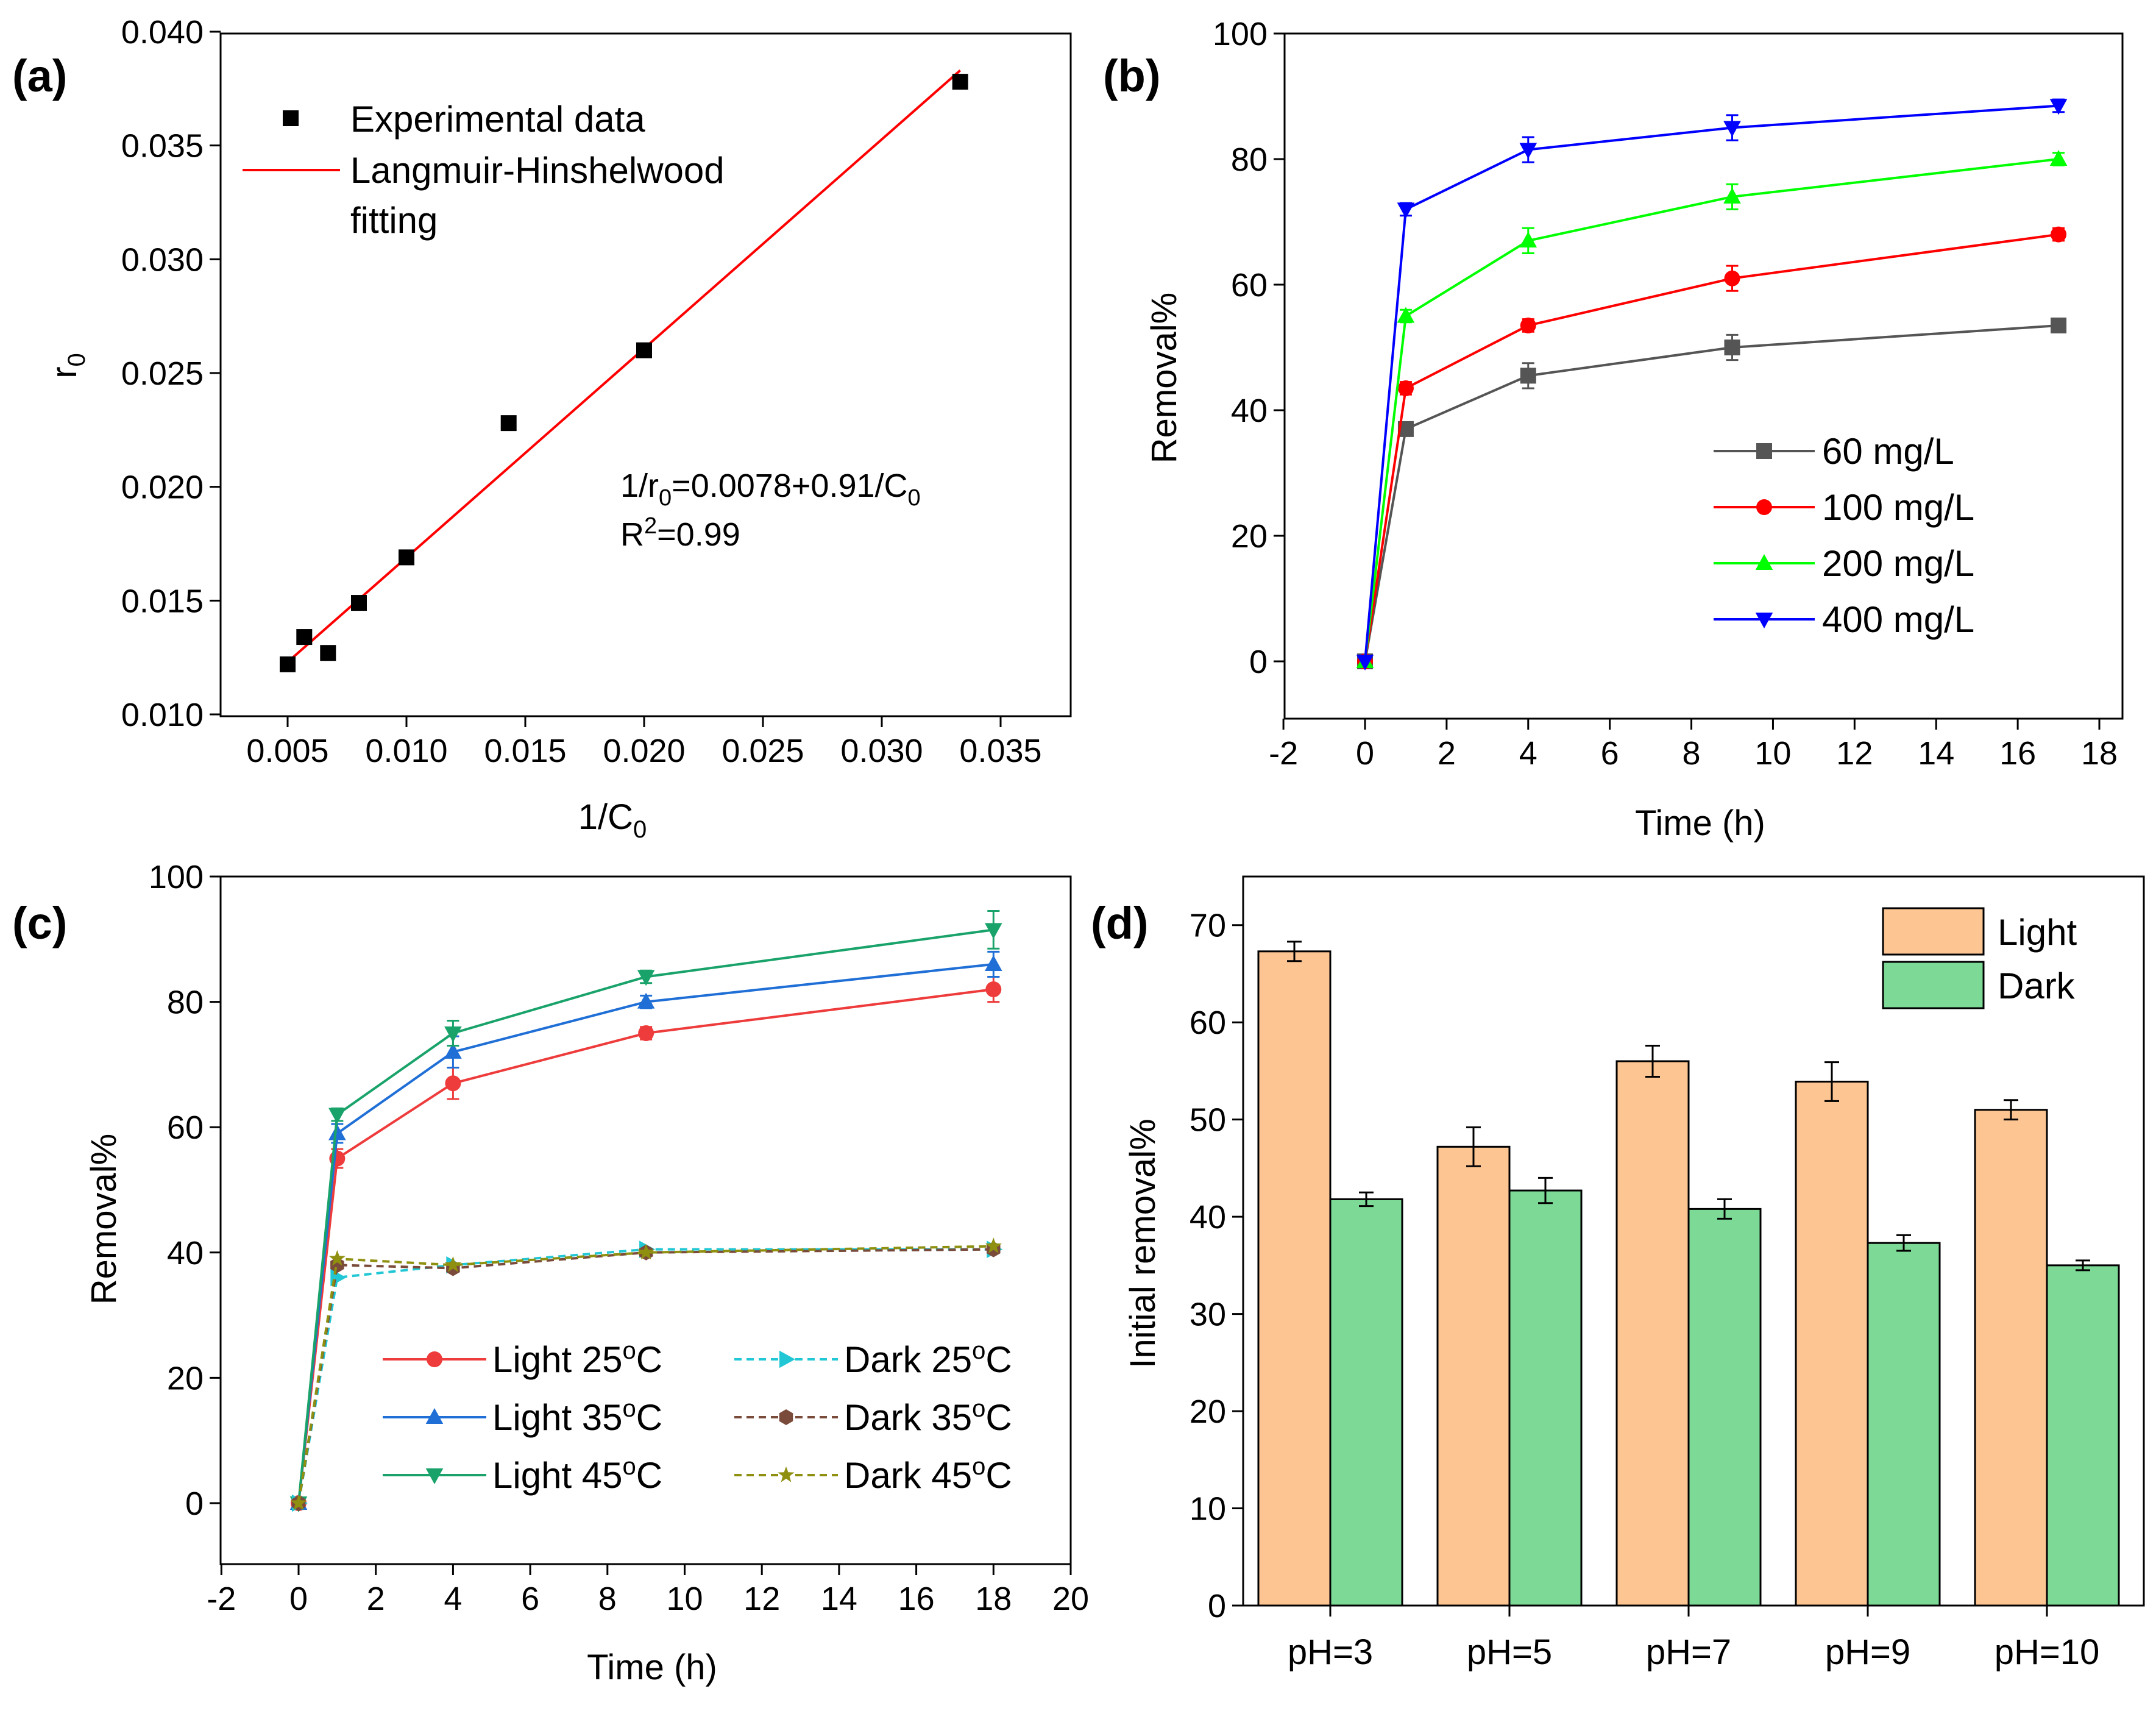  What do you see at coordinates (1933, 985) in the screenshot?
I see `legend-swatch-dark` at bounding box center [1933, 985].